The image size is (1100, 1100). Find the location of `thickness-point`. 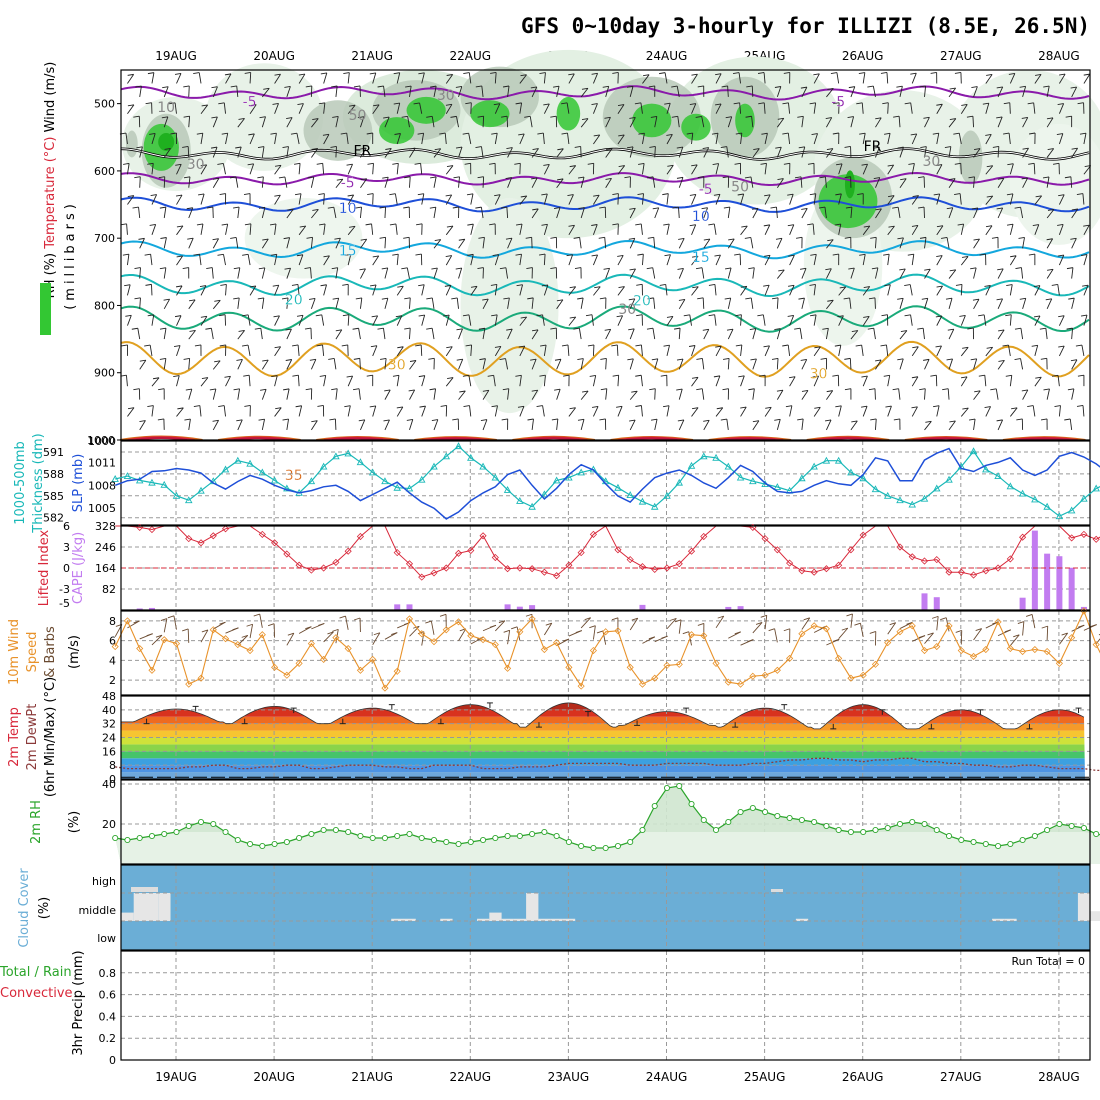

thickness-point is located at coordinates (618, 487).